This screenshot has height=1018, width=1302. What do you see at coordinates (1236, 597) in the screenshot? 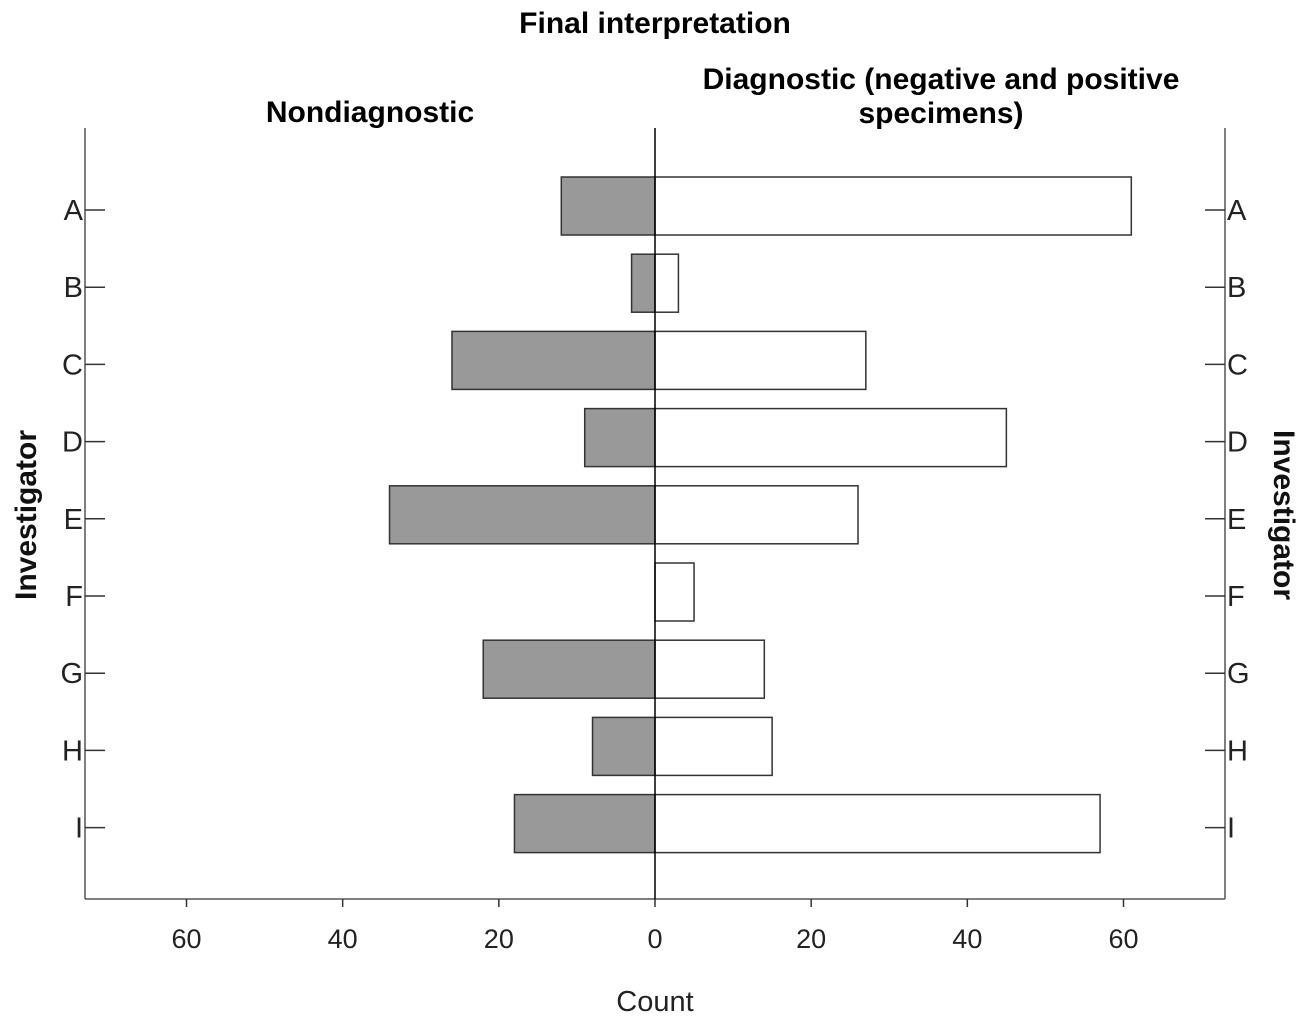
I see `y-tick-label-right: F` at bounding box center [1236, 597].